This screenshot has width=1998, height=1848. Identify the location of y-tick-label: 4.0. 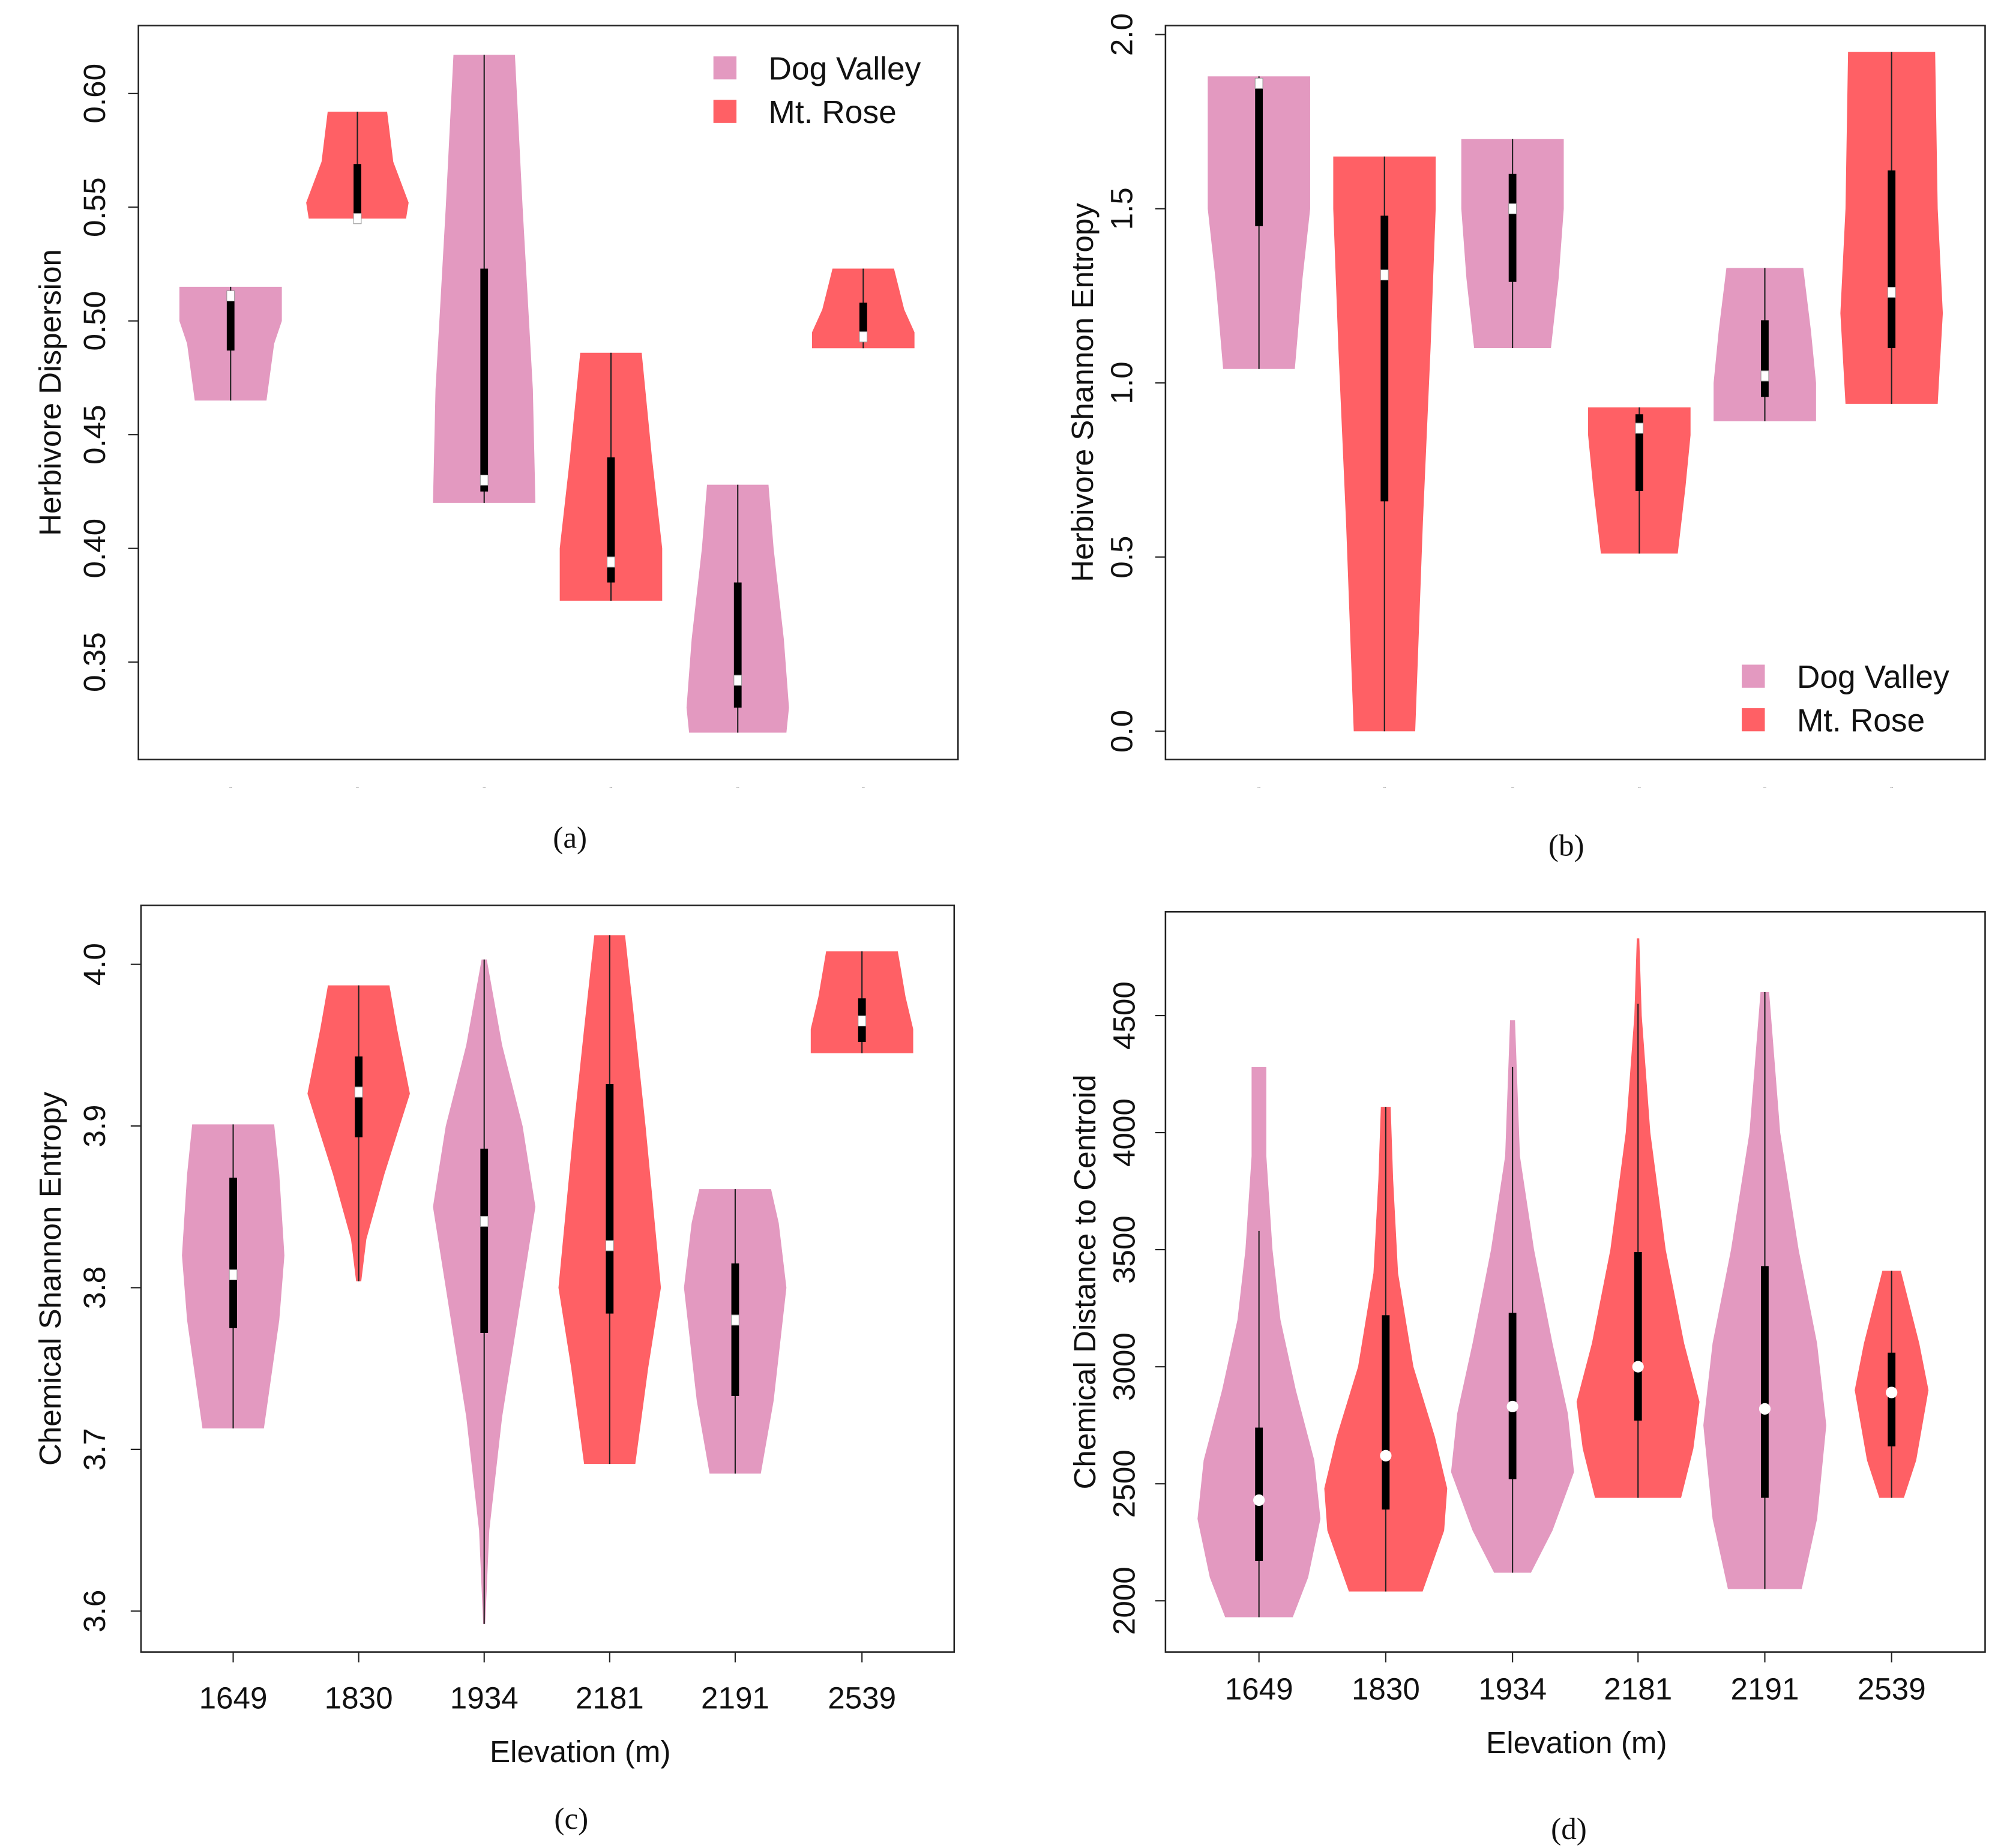
(94, 964).